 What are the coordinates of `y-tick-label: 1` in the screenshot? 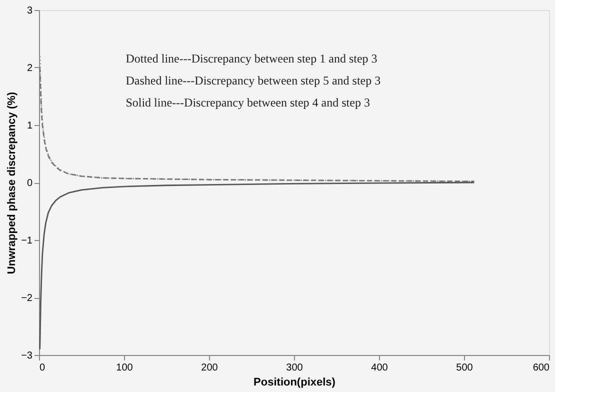 It's located at (29, 126).